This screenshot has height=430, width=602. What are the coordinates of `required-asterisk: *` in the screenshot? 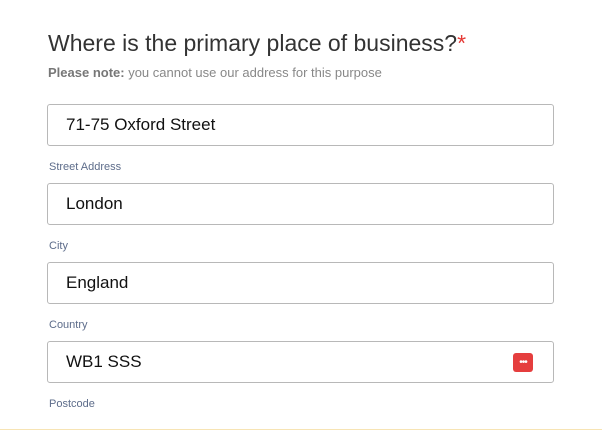 It's located at (462, 43).